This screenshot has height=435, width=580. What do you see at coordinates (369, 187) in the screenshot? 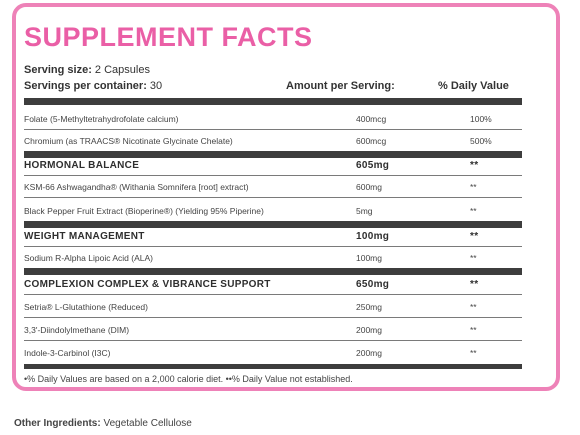
I see `ingredient-amount: 600mg` at bounding box center [369, 187].